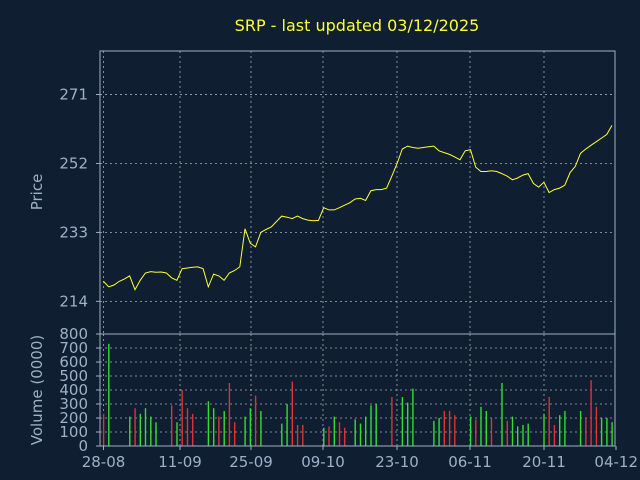 The height and width of the screenshot is (480, 640). Describe the element at coordinates (73, 301) in the screenshot. I see `price-tick-label: 214` at that location.